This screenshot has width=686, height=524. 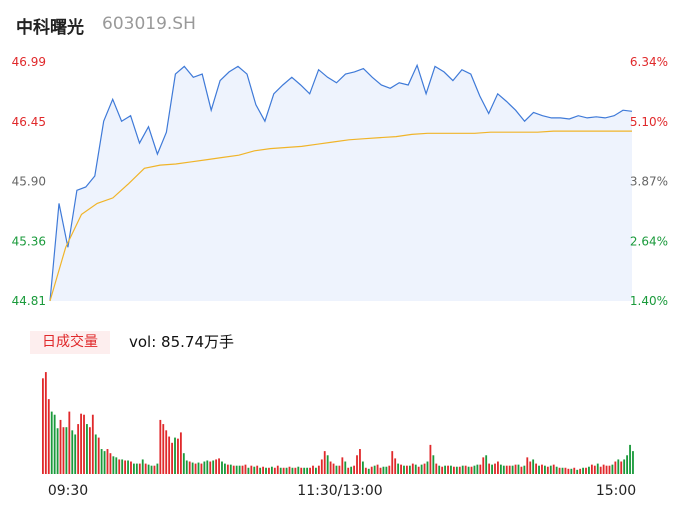 I want to click on y-left-tick: 45.36, so click(x=29, y=241).